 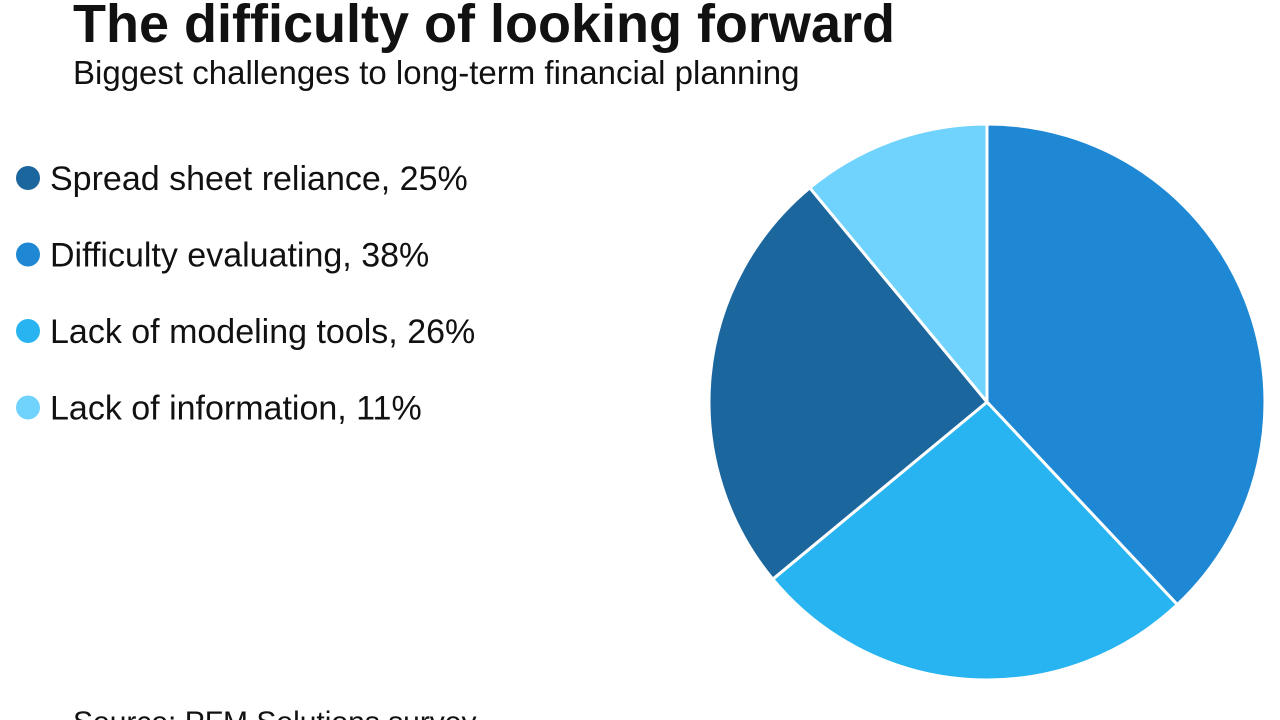 What do you see at coordinates (236, 409) in the screenshot?
I see `legend-label: Lack of information, 11%` at bounding box center [236, 409].